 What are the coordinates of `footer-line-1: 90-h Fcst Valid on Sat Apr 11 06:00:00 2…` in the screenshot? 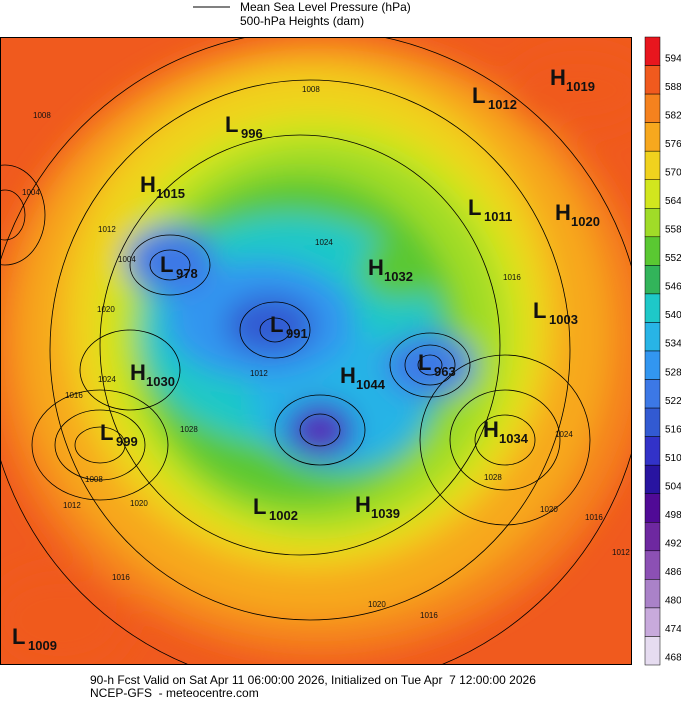 It's located at (313, 680).